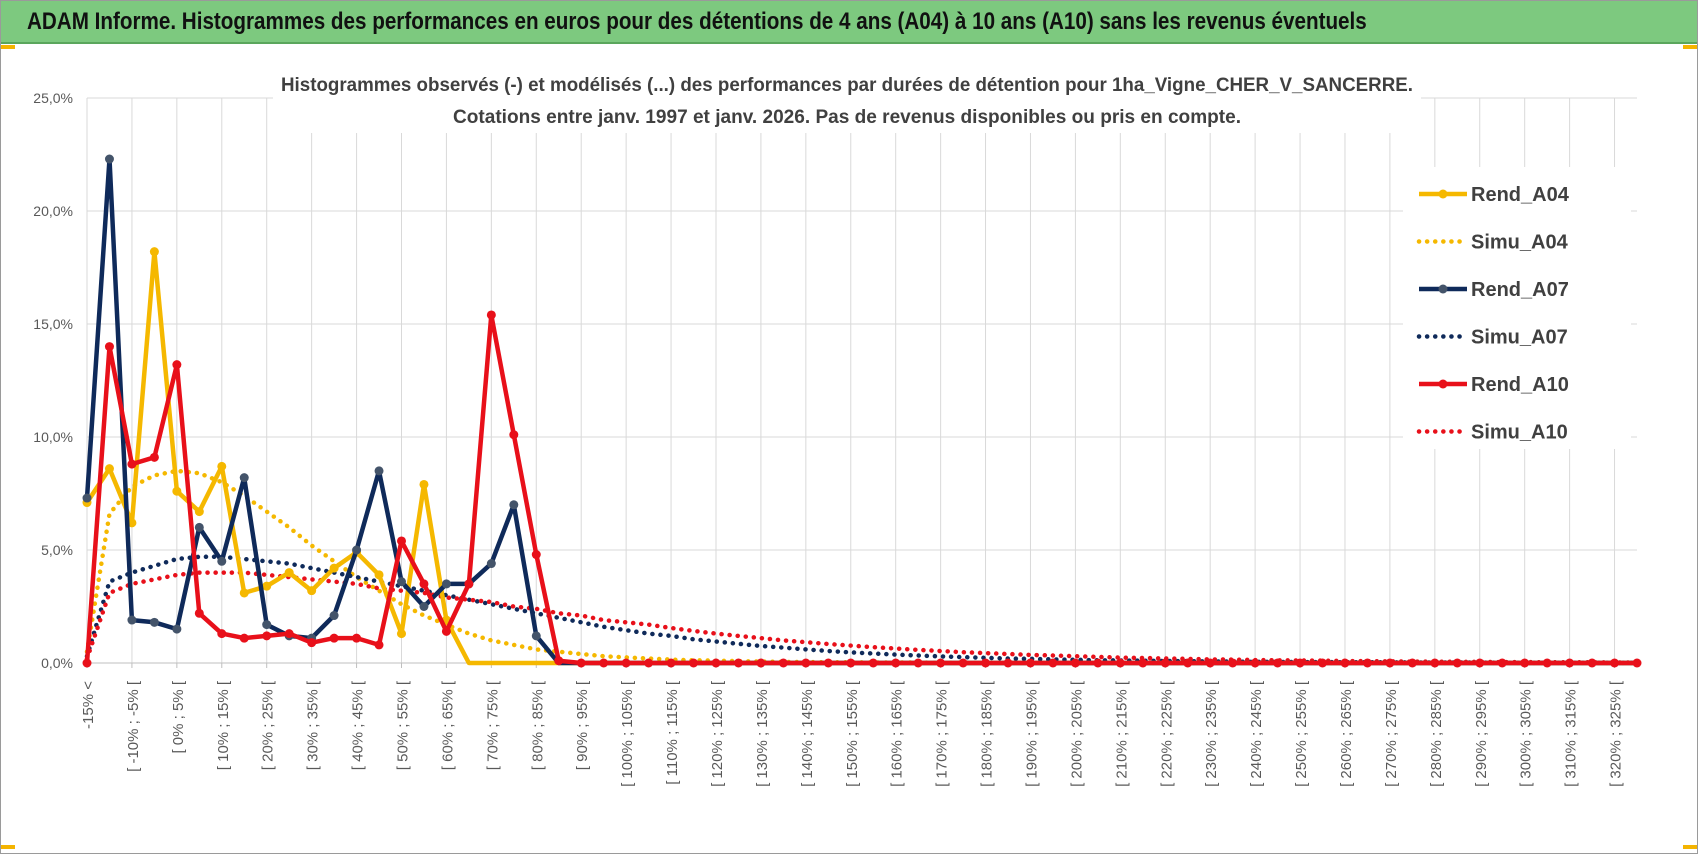 The image size is (1698, 855). What do you see at coordinates (53, 437) in the screenshot?
I see `y-tick-label: 10,0%` at bounding box center [53, 437].